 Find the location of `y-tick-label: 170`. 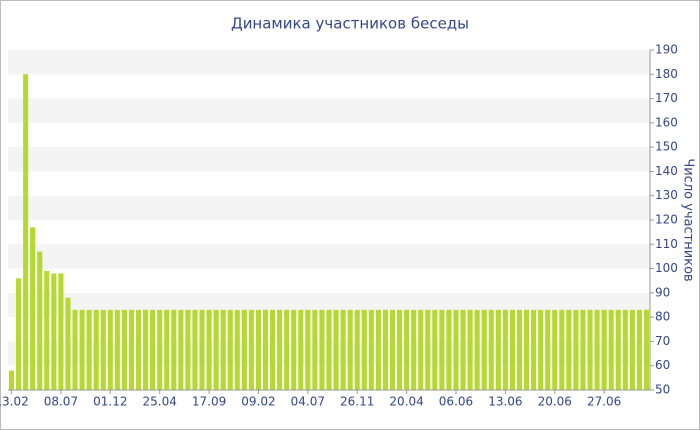

y-tick-label: 170 is located at coordinates (666, 98).